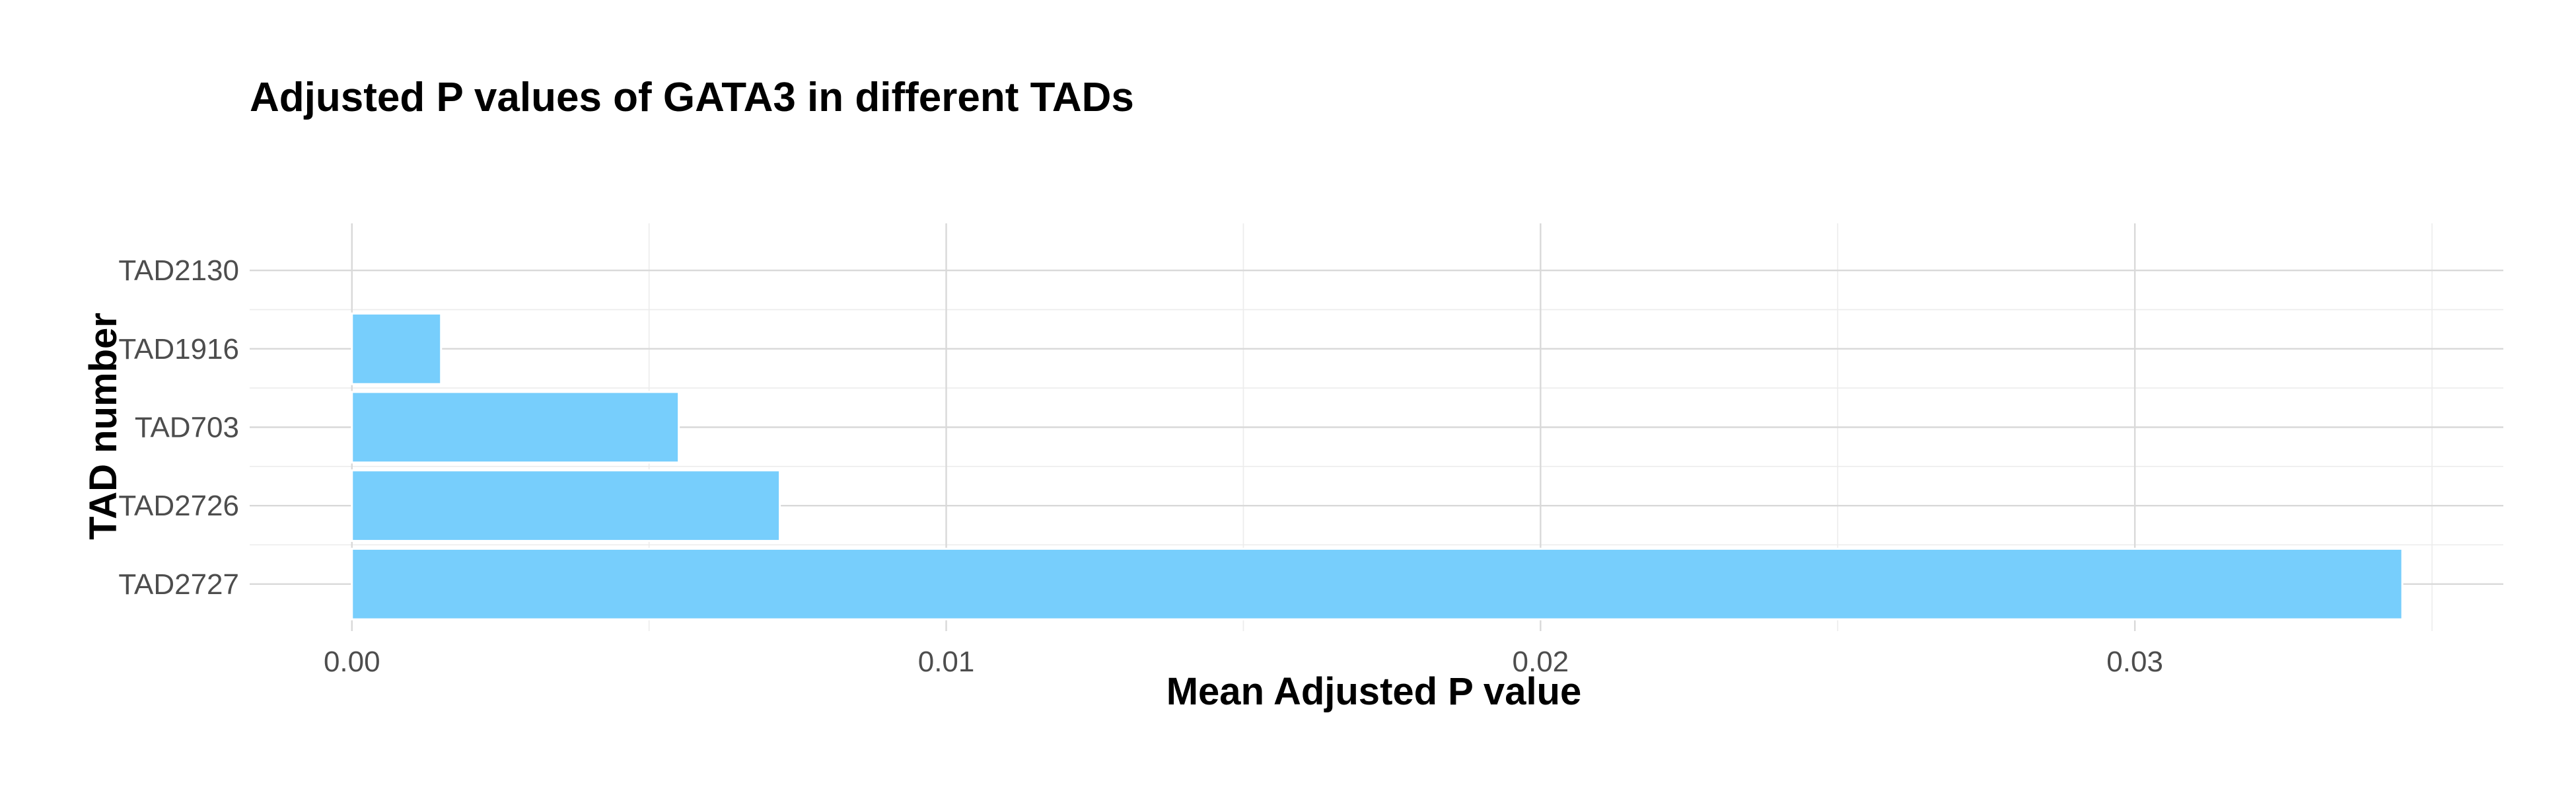 The width and height of the screenshot is (2576, 793). What do you see at coordinates (1541, 662) in the screenshot?
I see `x-tick-label: 0.02` at bounding box center [1541, 662].